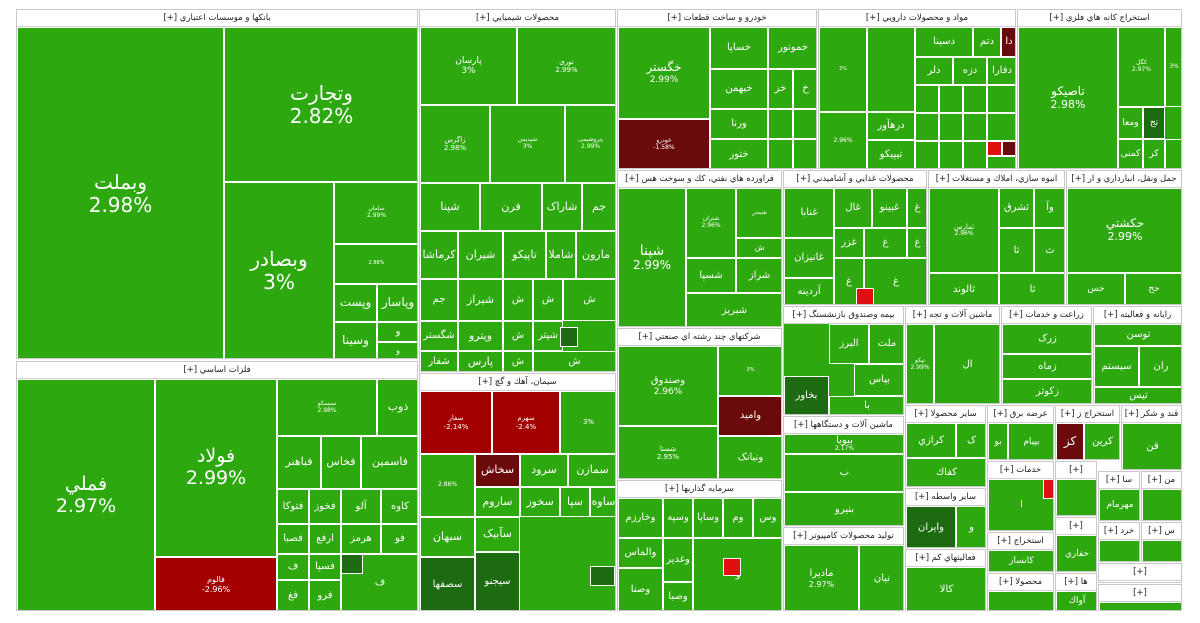 The height and width of the screenshot is (623, 1200). What do you see at coordinates (1137, 335) in the screenshot?
I see `stock-tile: توسن` at bounding box center [1137, 335].